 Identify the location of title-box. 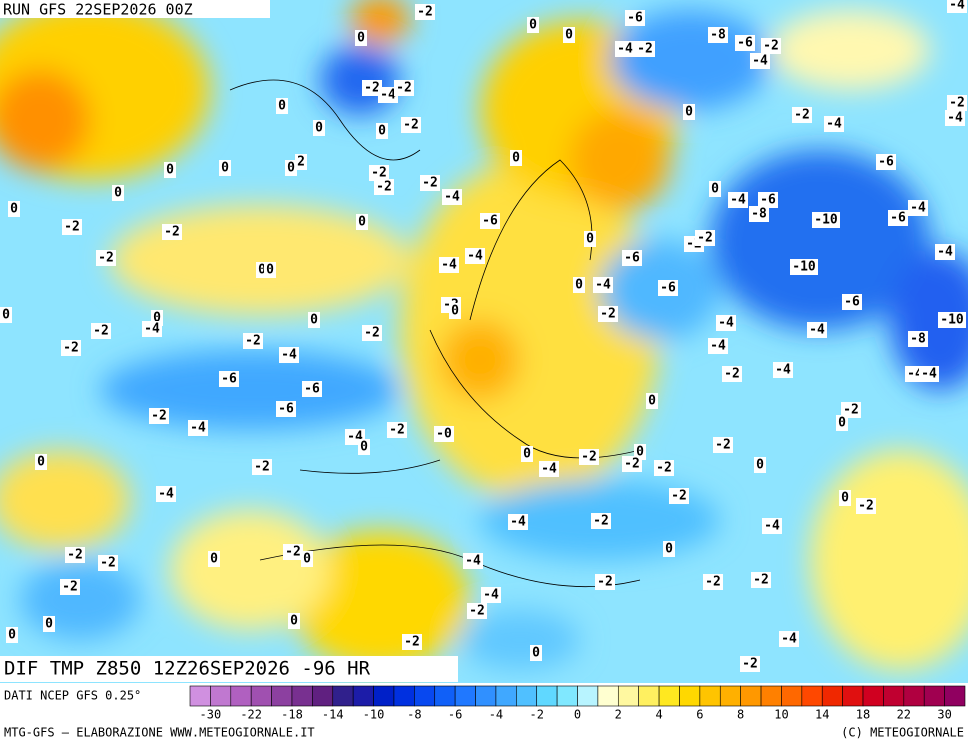
(229, 669).